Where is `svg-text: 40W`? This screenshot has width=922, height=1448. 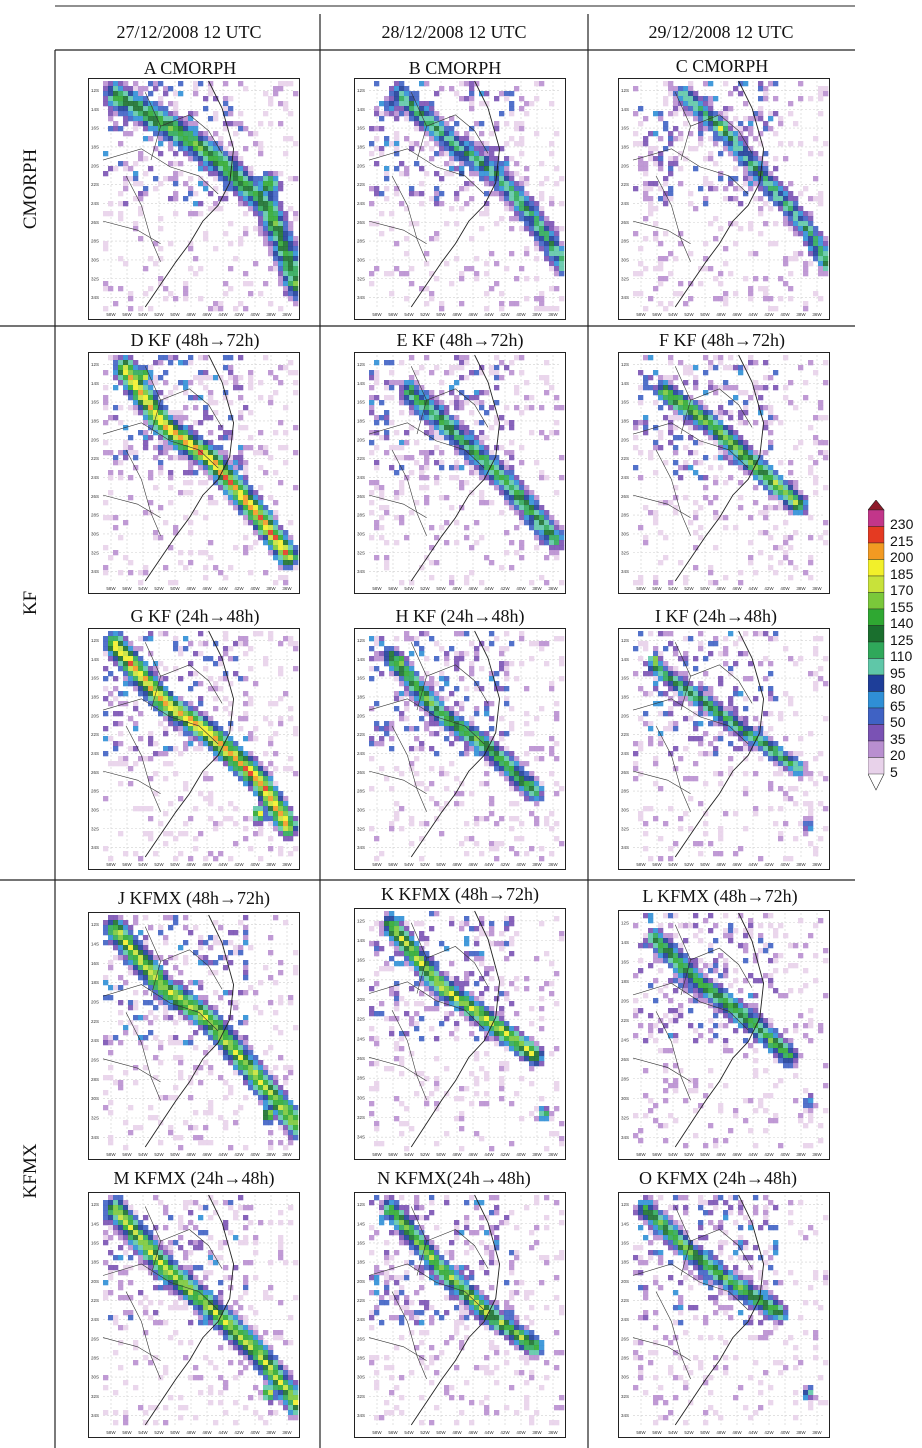 svg-text: 40W is located at coordinates (255, 588).